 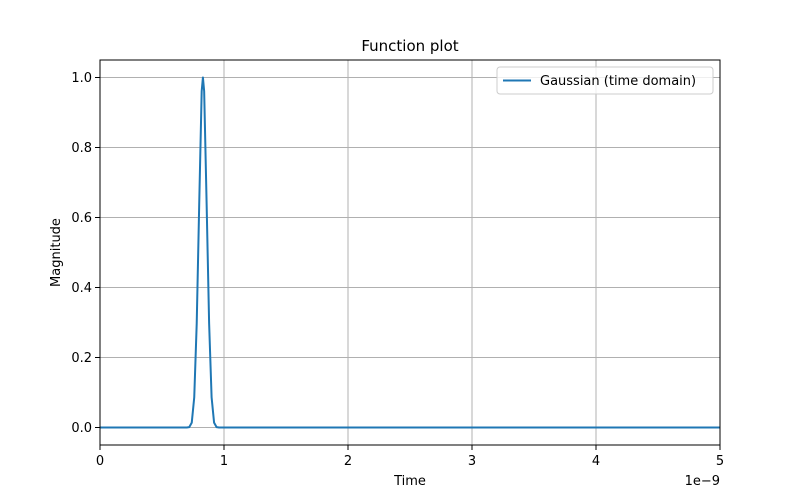 I want to click on chart-title: Function plot, so click(x=409, y=46).